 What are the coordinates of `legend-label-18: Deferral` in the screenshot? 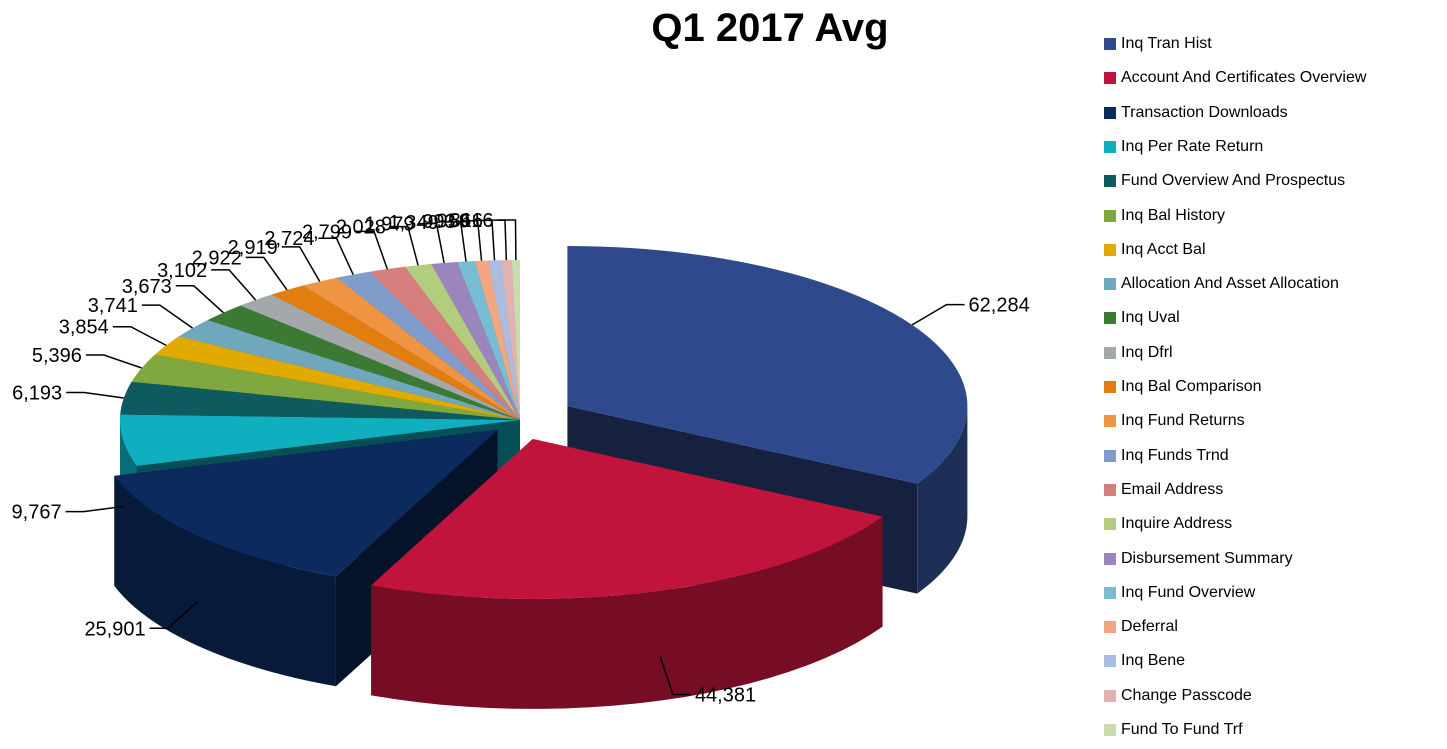 It's located at (1149, 627).